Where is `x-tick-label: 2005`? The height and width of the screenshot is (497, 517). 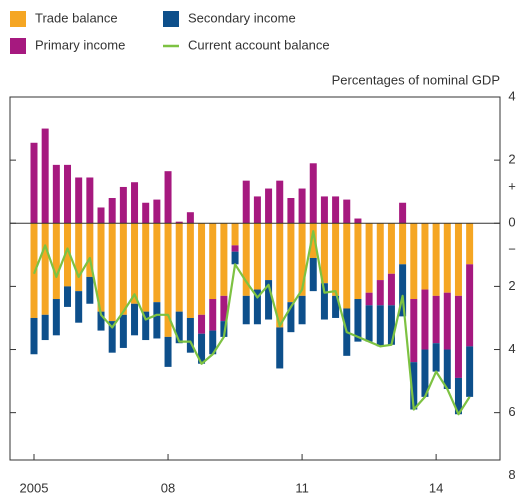
x-tick-label: 2005 is located at coordinates (34, 487).